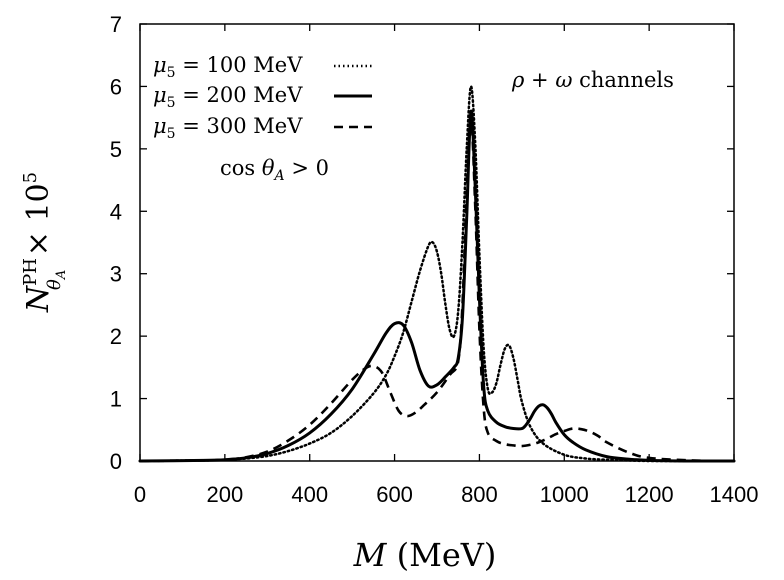  What do you see at coordinates (44, 242) in the screenshot?
I see `y-axis-label: NPH θA × 105` at bounding box center [44, 242].